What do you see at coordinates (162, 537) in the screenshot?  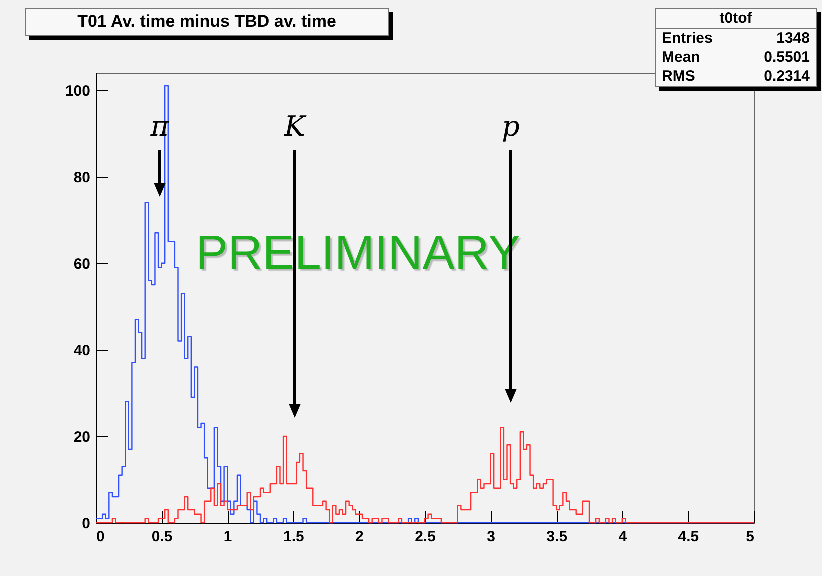 I see `x-tick-label: 0.5` at bounding box center [162, 537].